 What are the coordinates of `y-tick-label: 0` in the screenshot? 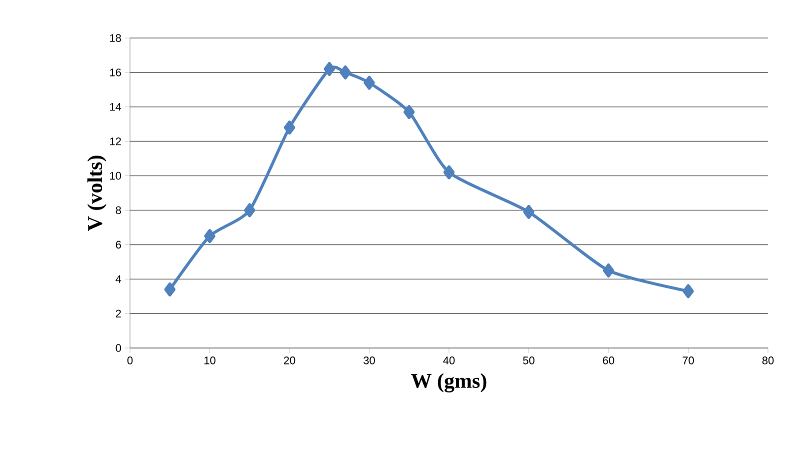 It's located at (119, 348).